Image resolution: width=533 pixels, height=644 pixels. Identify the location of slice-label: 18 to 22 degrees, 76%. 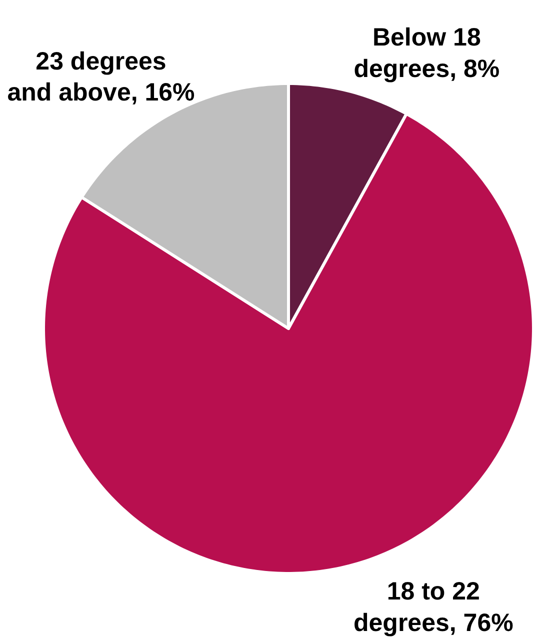
(434, 607).